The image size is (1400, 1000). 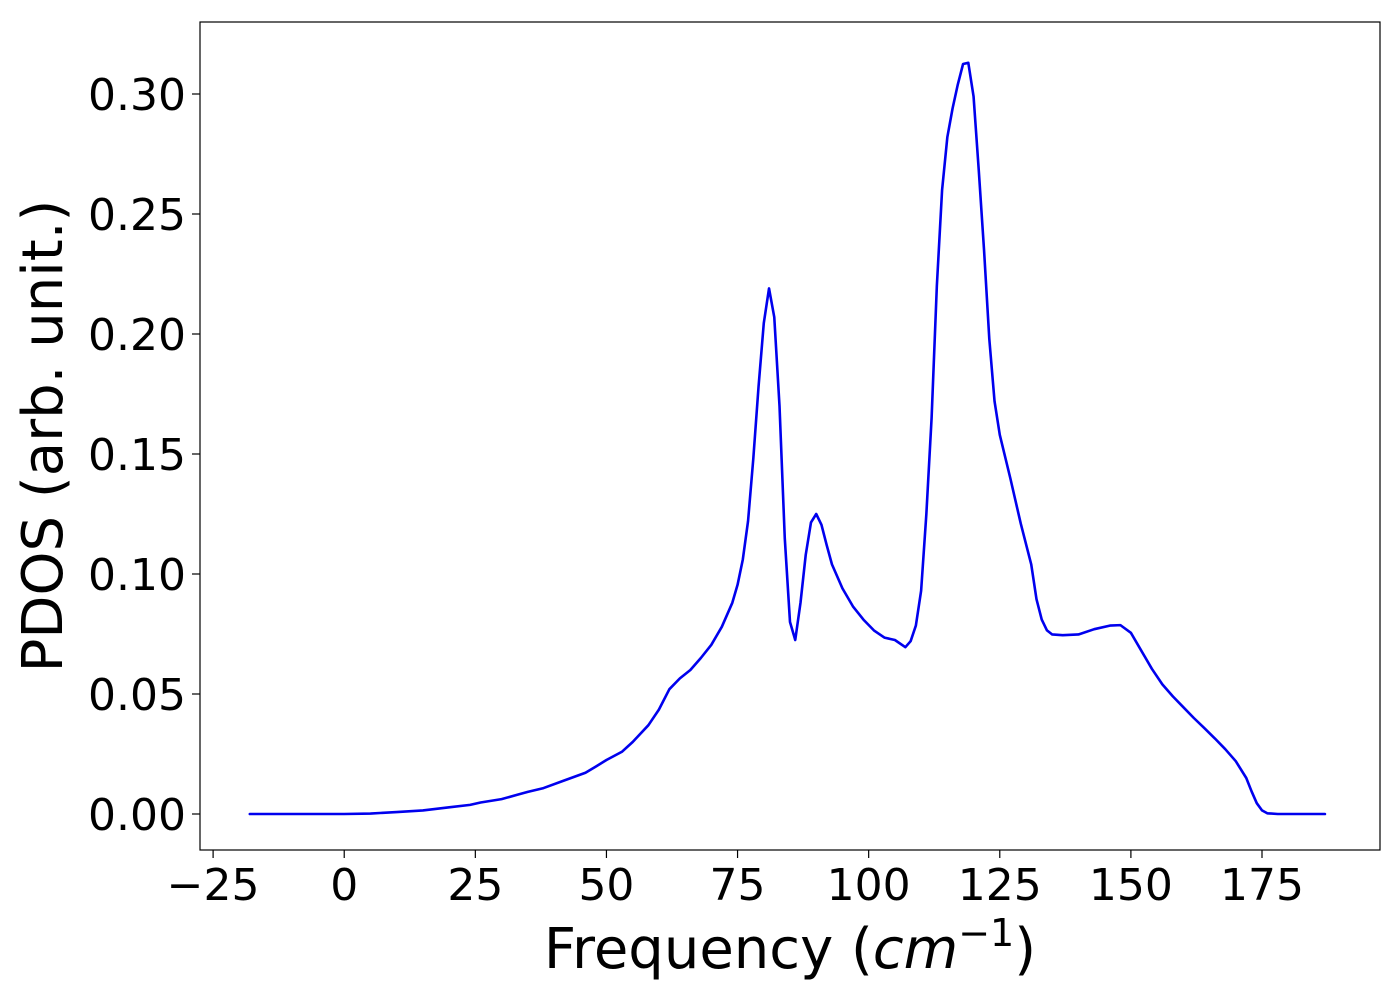 What do you see at coordinates (1131, 885) in the screenshot?
I see `x-tick-label: 150` at bounding box center [1131, 885].